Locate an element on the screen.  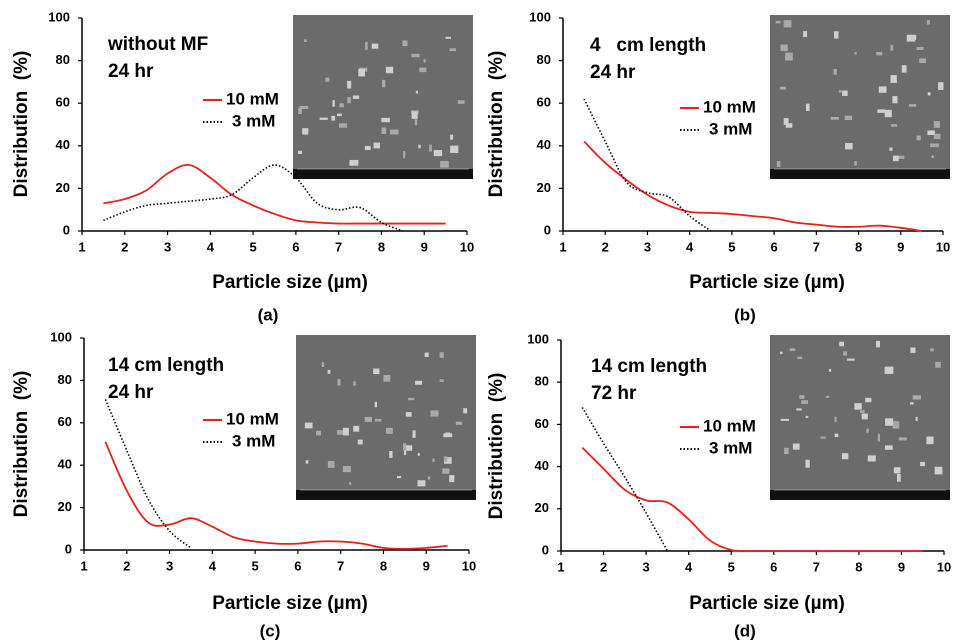
x-tick-label: 8 is located at coordinates (381, 246).